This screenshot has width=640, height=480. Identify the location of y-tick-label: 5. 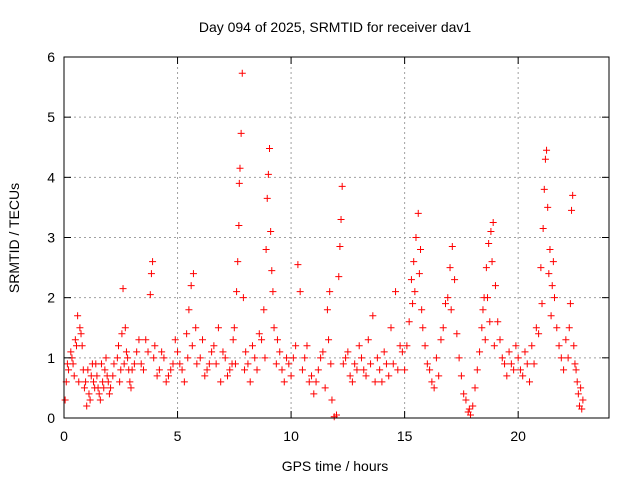
(51, 117).